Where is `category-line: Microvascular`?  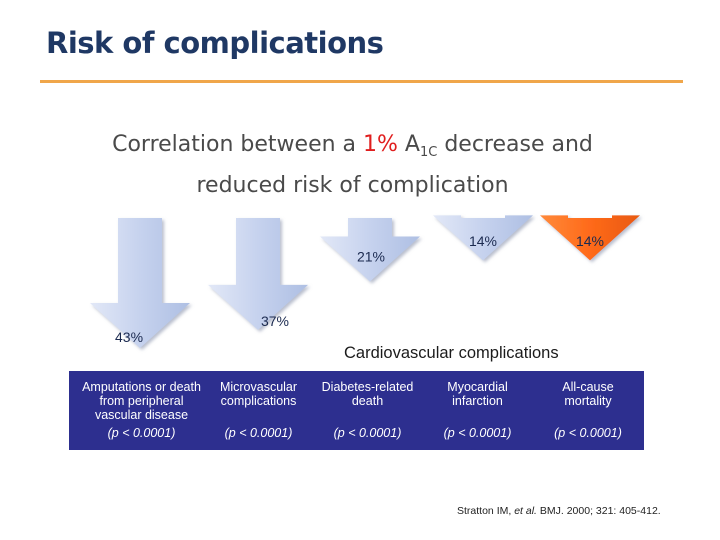 category-line: Microvascular is located at coordinates (258, 387).